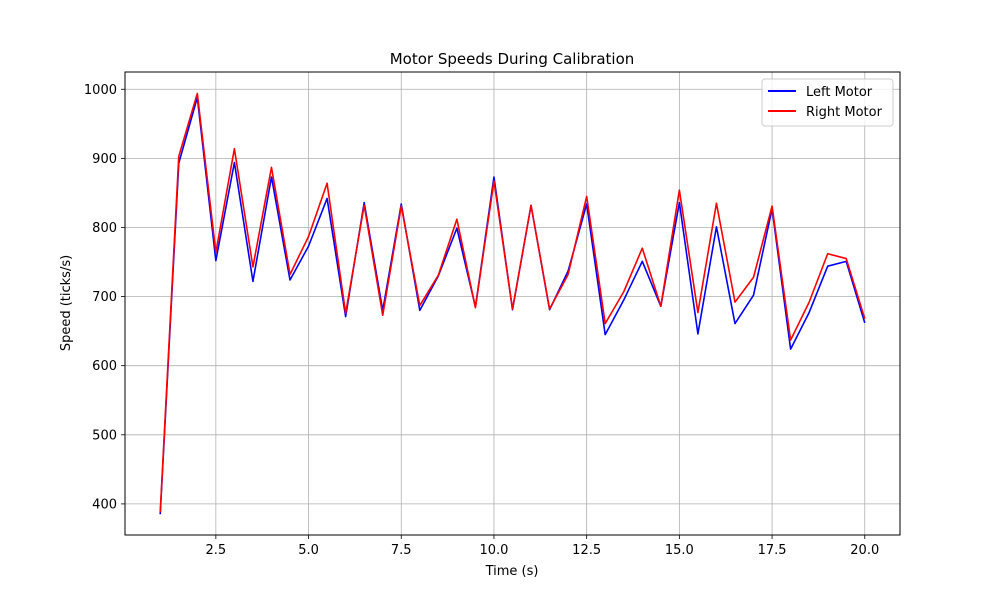  I want to click on legend: Left Motor Right Motor, so click(827, 102).